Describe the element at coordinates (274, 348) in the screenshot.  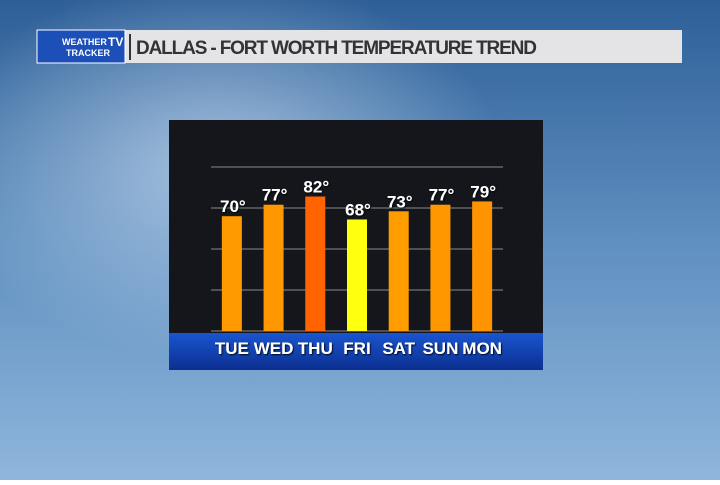
I see `x-tick-label: WED` at that location.